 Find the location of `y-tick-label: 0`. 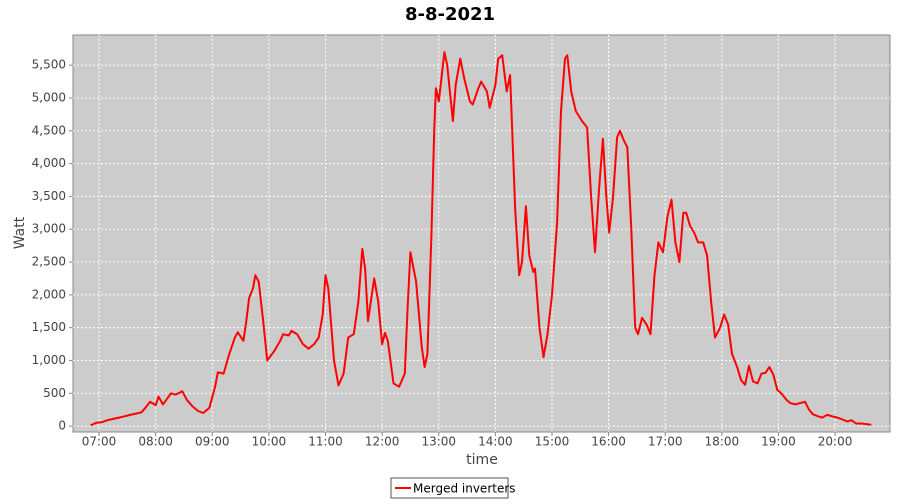

y-tick-label: 0 is located at coordinates (62, 426).